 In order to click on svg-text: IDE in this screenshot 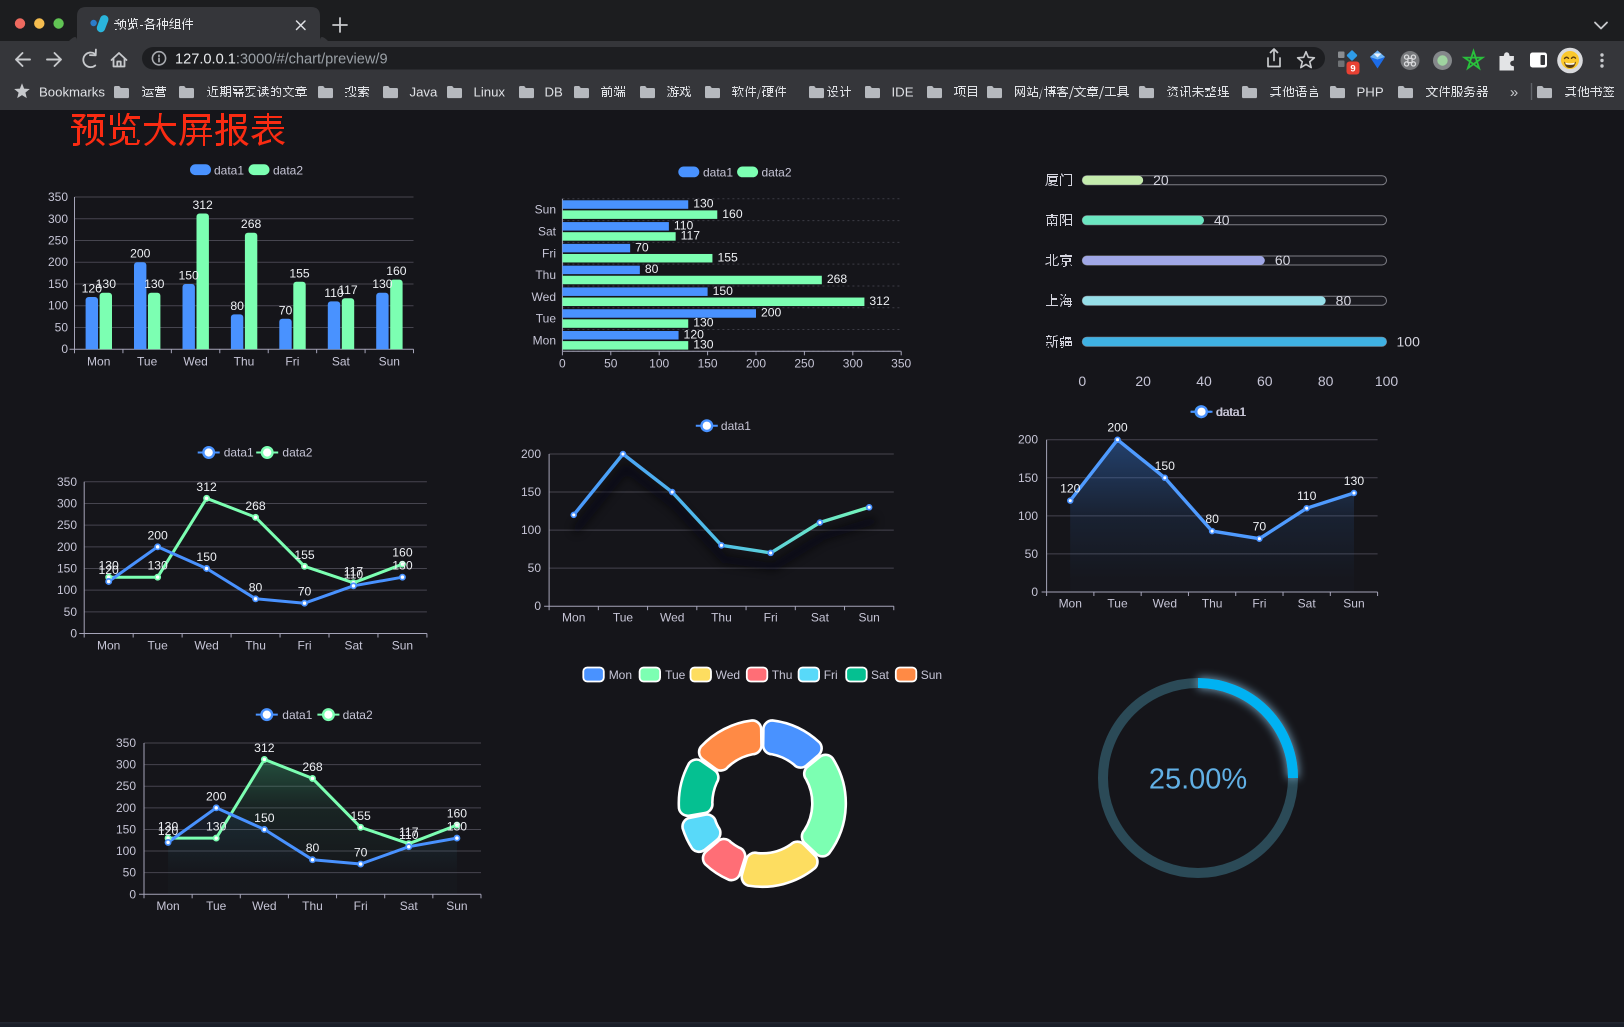, I will do `click(903, 92)`.